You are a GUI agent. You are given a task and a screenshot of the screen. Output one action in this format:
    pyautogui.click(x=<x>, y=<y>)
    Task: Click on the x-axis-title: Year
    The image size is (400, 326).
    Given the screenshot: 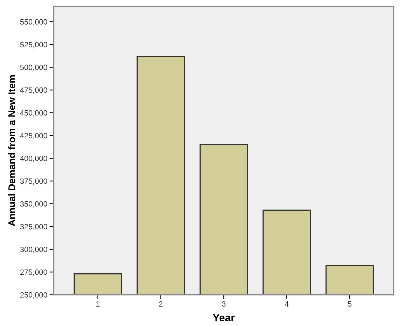 What is the action you would take?
    pyautogui.click(x=224, y=318)
    